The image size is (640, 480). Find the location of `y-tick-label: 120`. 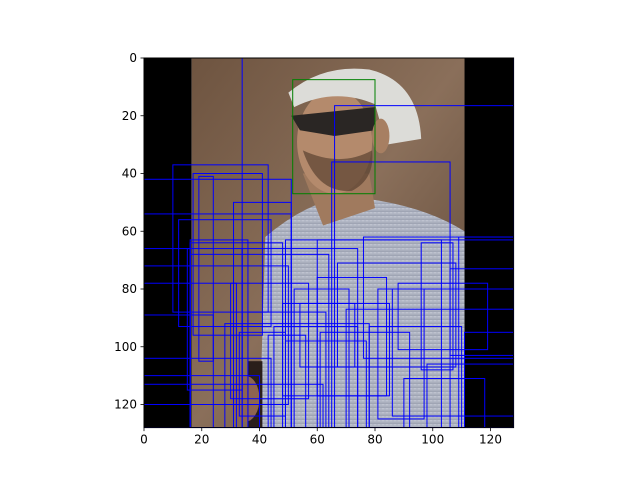

y-tick-label: 120 is located at coordinates (125, 405).